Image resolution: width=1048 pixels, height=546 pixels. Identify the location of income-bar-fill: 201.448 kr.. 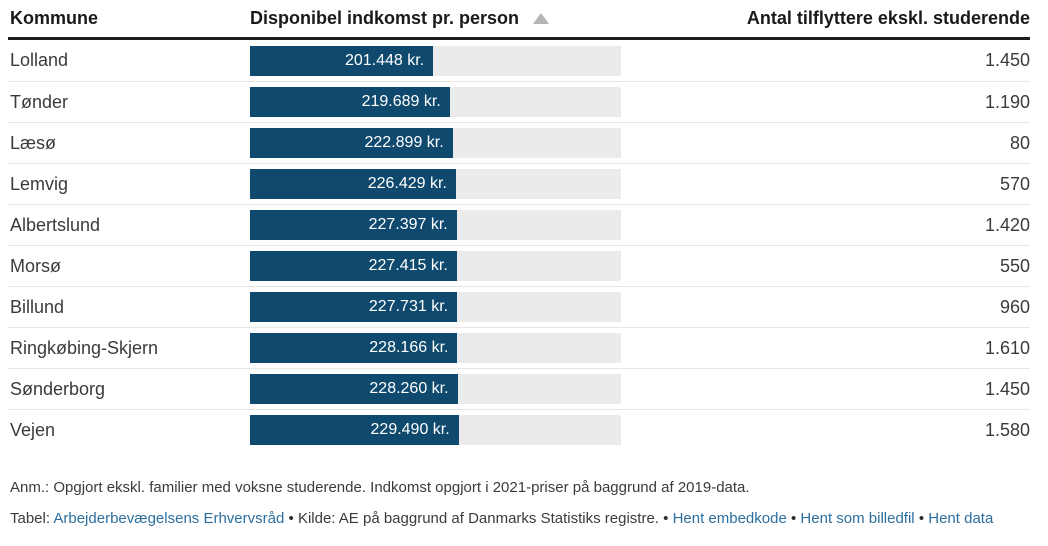
(342, 60).